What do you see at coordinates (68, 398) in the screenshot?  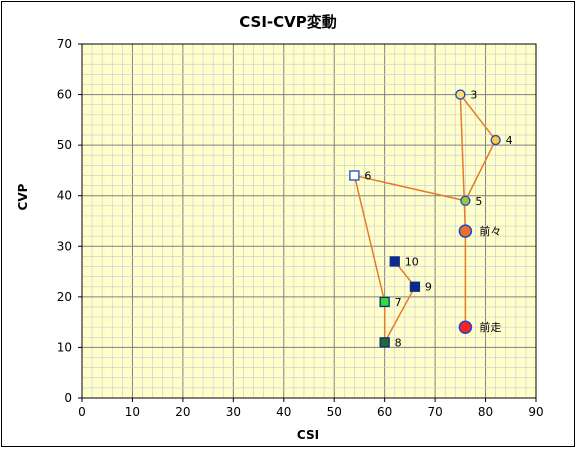 I see `y-tick-label: 0` at bounding box center [68, 398].